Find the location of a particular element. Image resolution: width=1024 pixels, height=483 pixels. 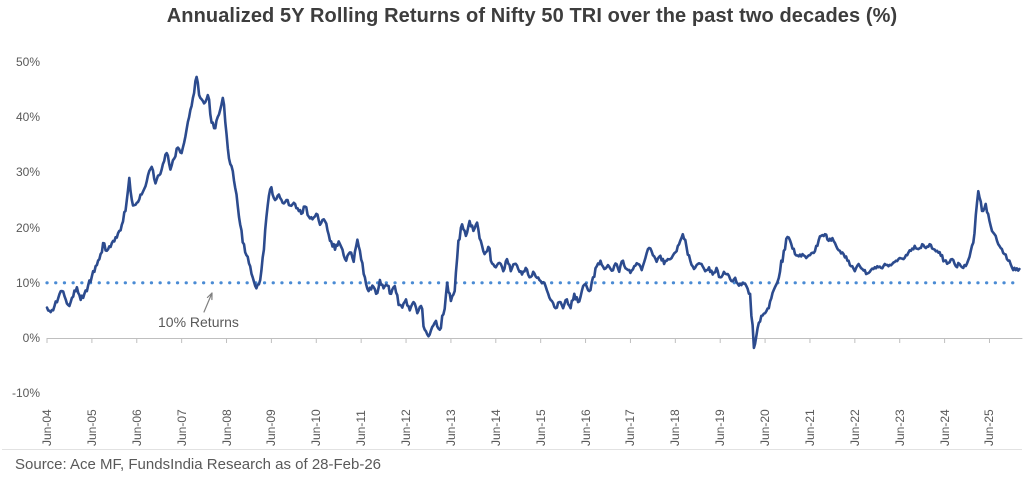

x-axis-label: Jun-19 is located at coordinates (720, 427).